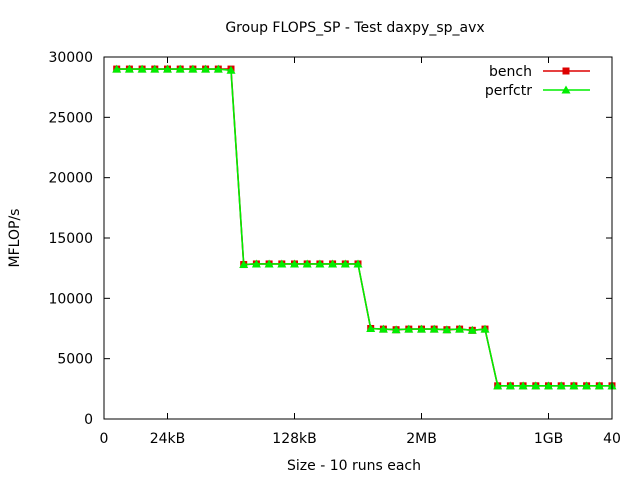 The image size is (640, 480). What do you see at coordinates (612, 439) in the screenshot?
I see `x-tick-label: 40` at bounding box center [612, 439].